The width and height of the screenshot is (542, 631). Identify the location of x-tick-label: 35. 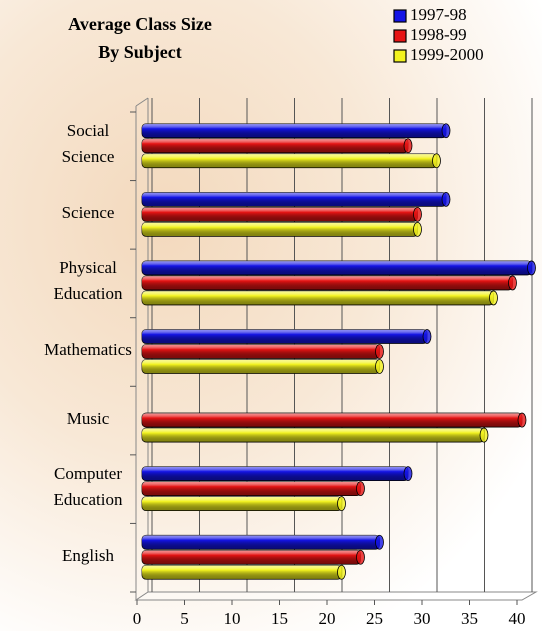
(469, 618).